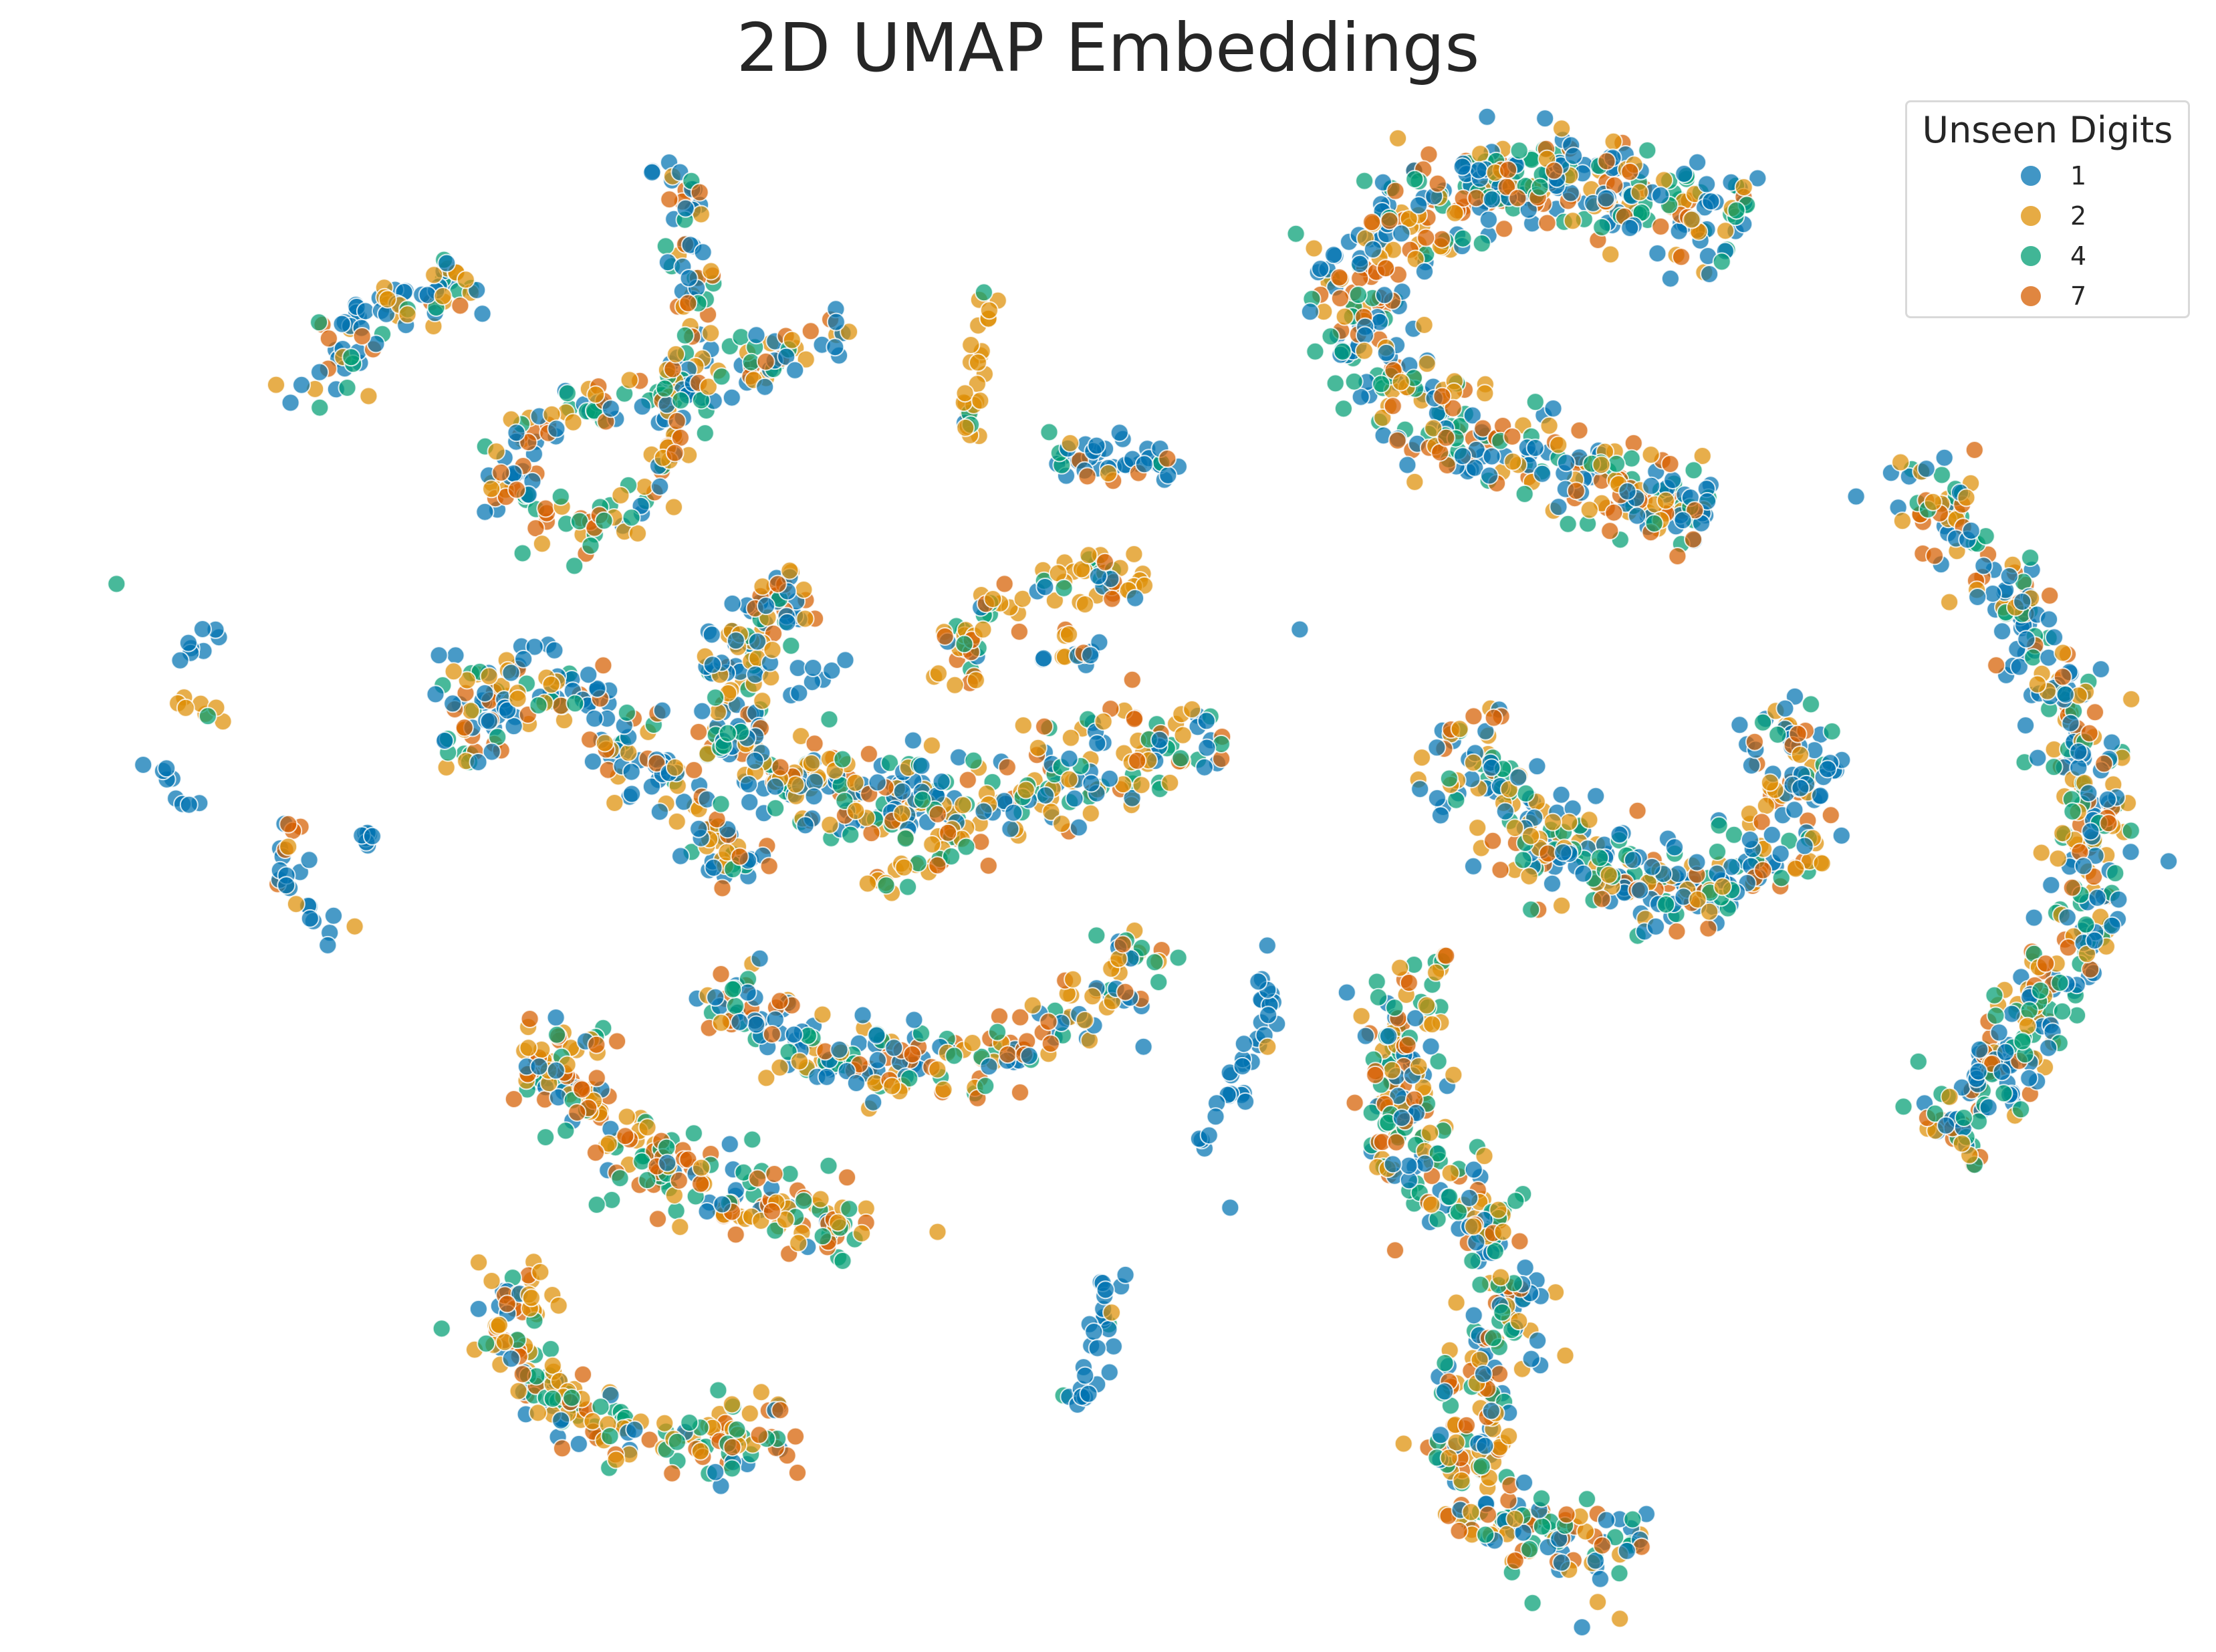 The width and height of the screenshot is (2216, 1652). What do you see at coordinates (2053, 216) in the screenshot?
I see `legend-entry-2: 2` at bounding box center [2053, 216].